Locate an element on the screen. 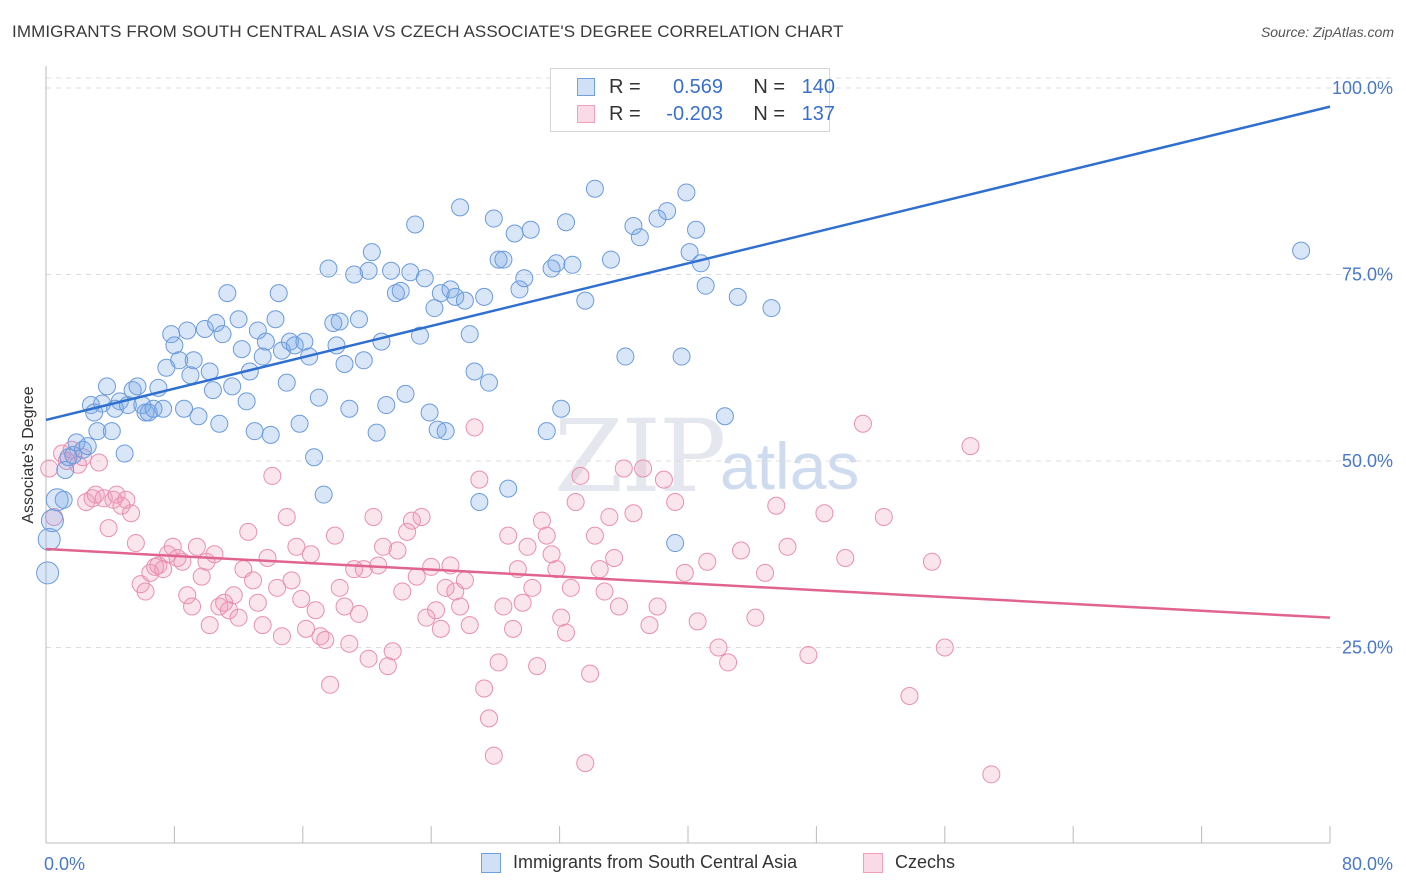 The image size is (1406, 892). bottom-legend-swatch-blue is located at coordinates (491, 862).